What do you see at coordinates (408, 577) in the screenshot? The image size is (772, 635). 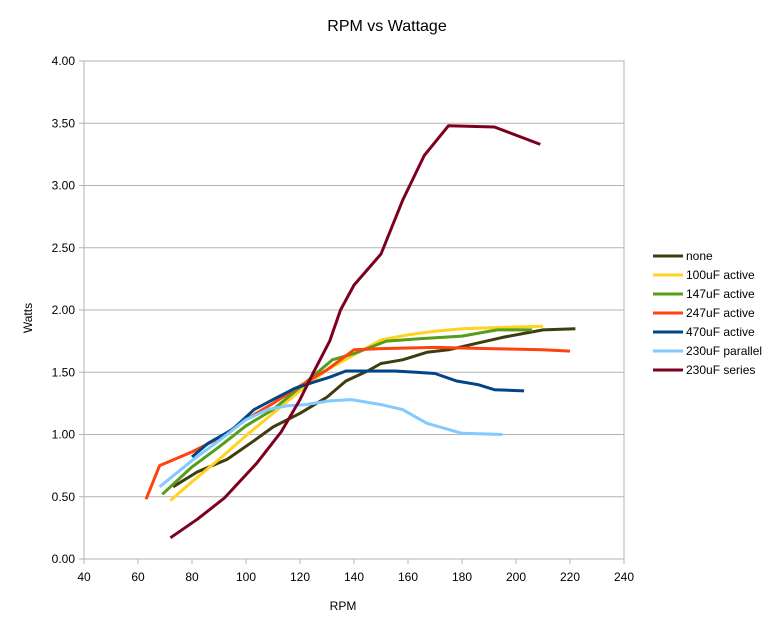 I see `x-tick-label: 160` at bounding box center [408, 577].